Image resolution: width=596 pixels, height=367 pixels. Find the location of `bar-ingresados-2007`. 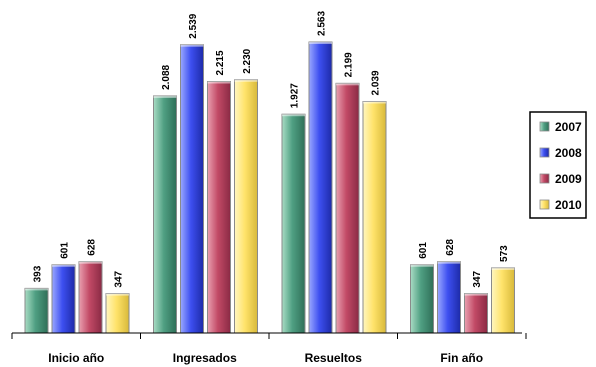

bar-ingresados-2007 is located at coordinates (165, 214).